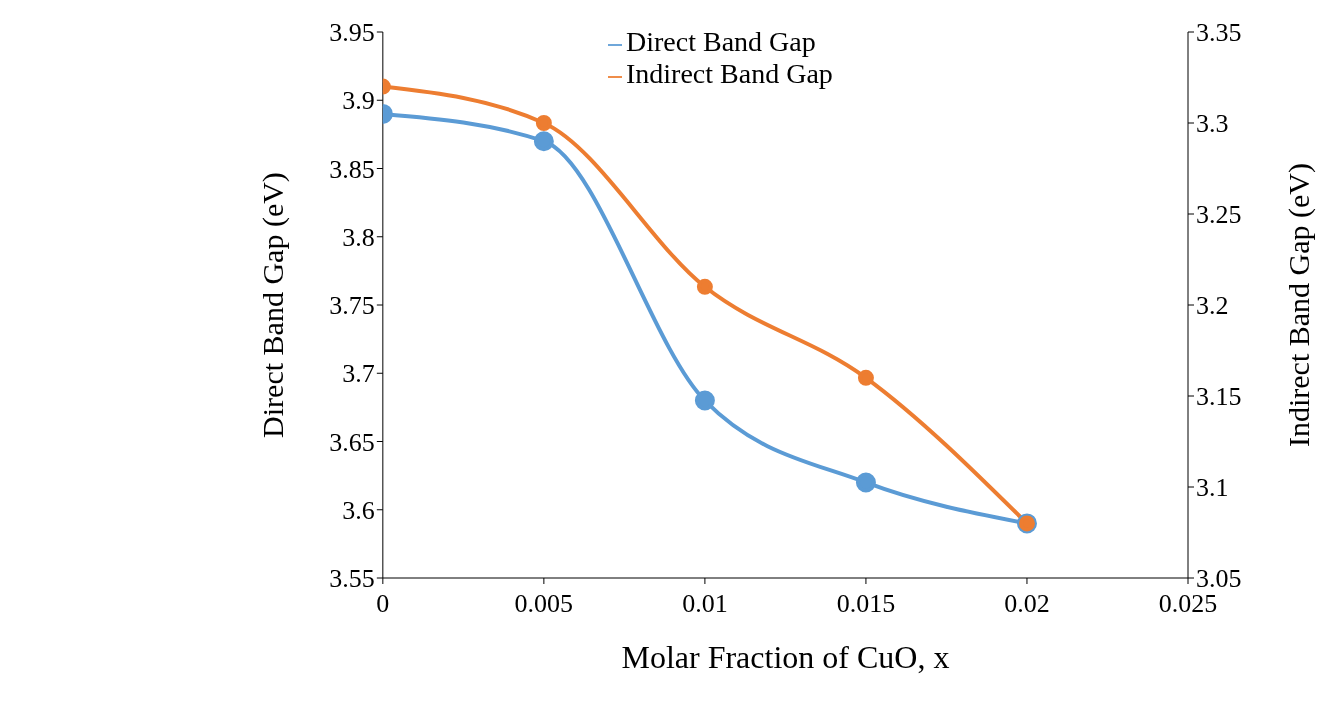 The image size is (1337, 715). What do you see at coordinates (1212, 488) in the screenshot?
I see `y2-tick-label: 3.1` at bounding box center [1212, 488].